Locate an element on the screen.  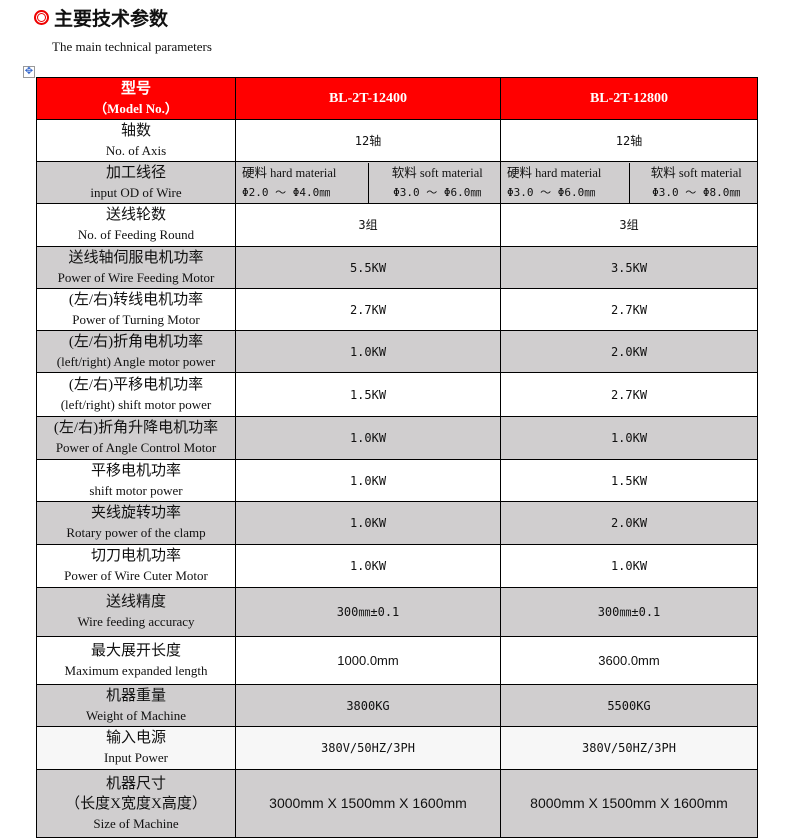
row-label-cn: 平移电机功率 is located at coordinates (135, 470).